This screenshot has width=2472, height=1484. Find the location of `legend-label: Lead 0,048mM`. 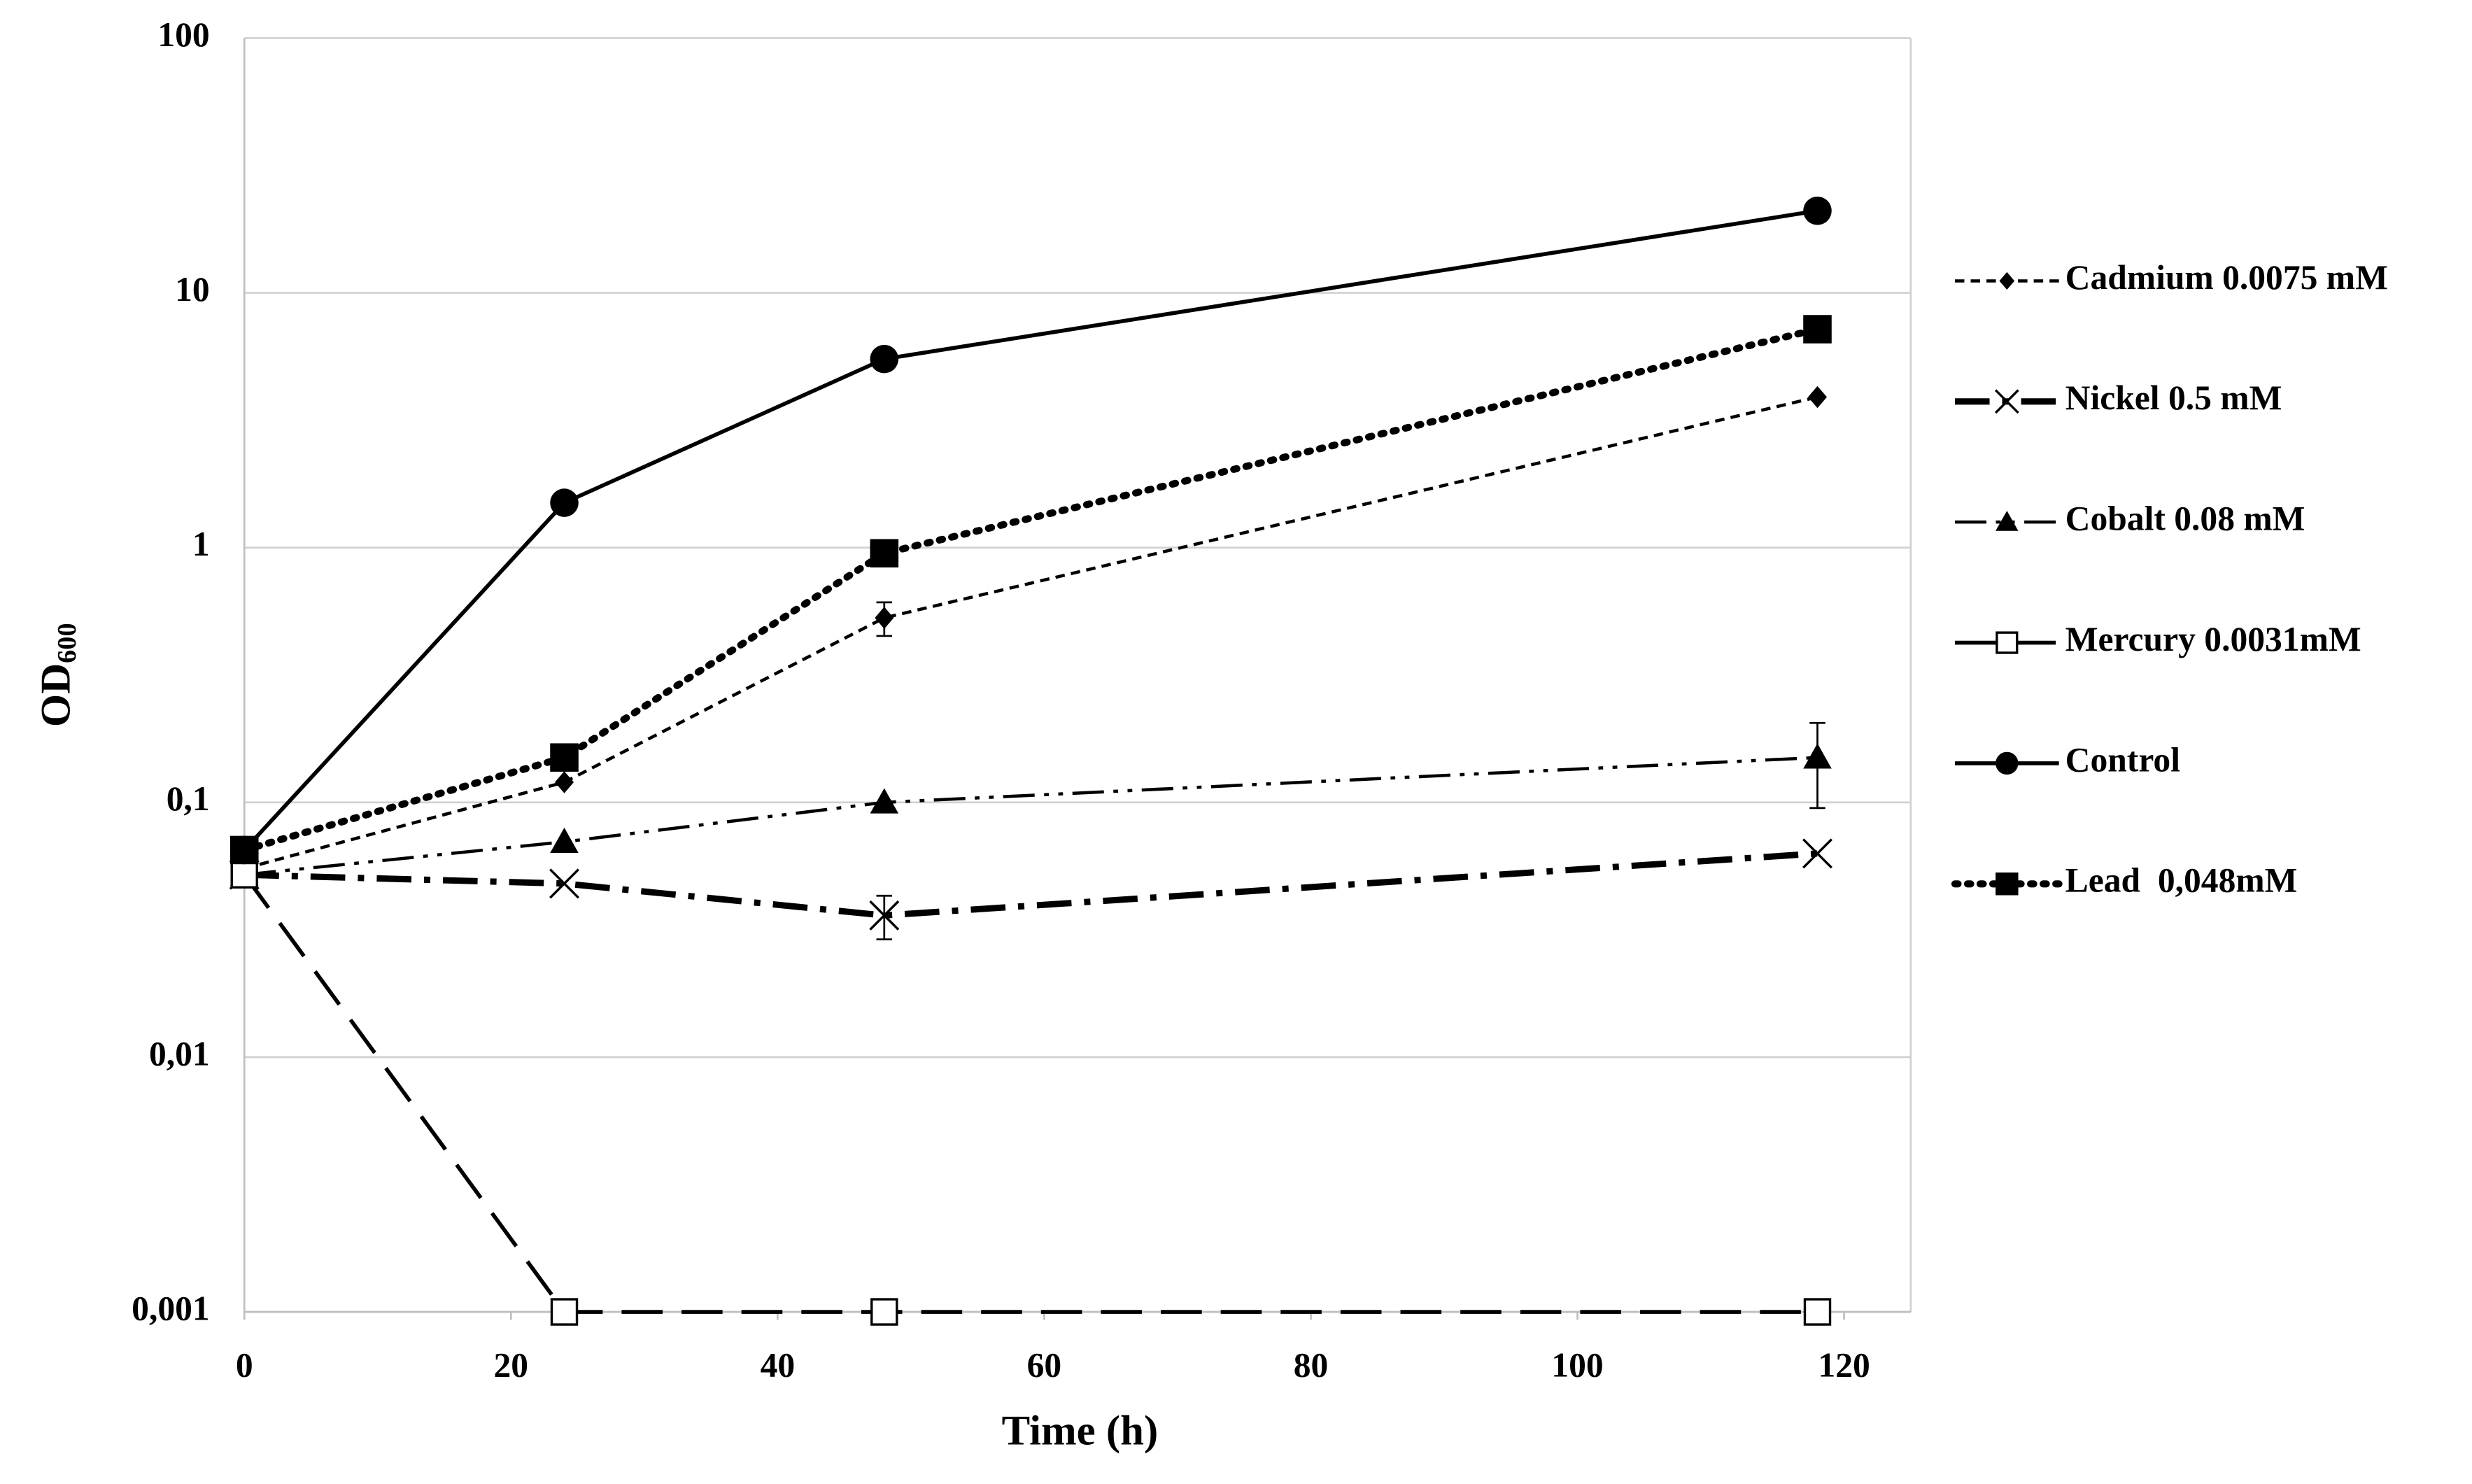

legend-label: Lead 0,048mM is located at coordinates (2181, 880).